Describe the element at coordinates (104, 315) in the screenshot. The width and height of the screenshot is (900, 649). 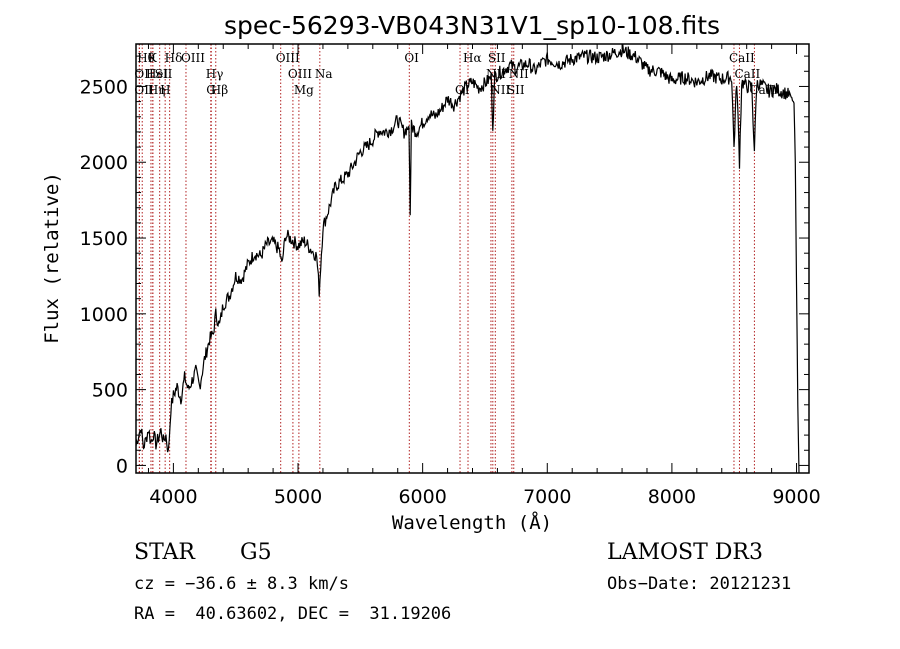
I see `y-tick-label-1000: 1000` at that location.